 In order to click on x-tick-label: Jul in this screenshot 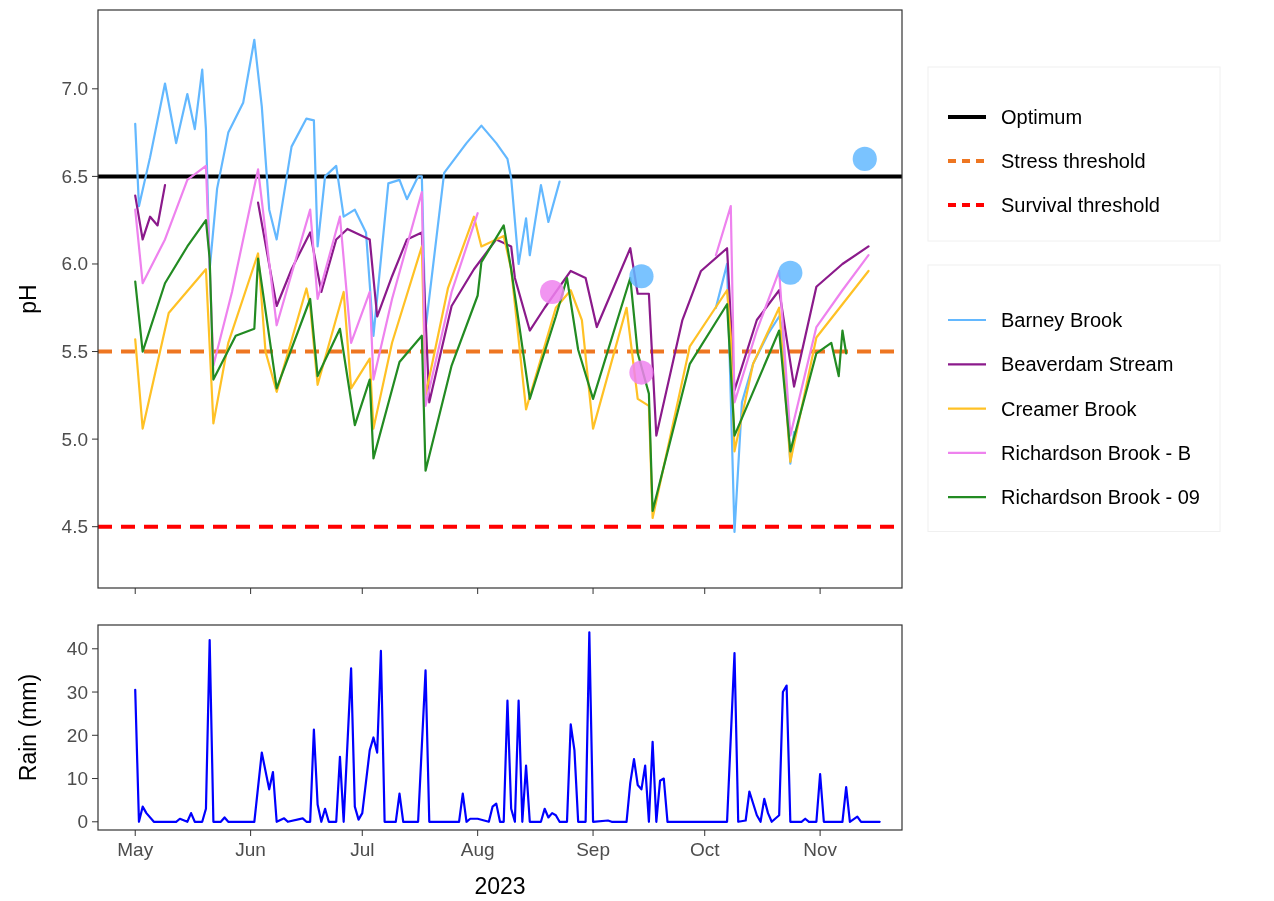, I will do `click(362, 849)`.